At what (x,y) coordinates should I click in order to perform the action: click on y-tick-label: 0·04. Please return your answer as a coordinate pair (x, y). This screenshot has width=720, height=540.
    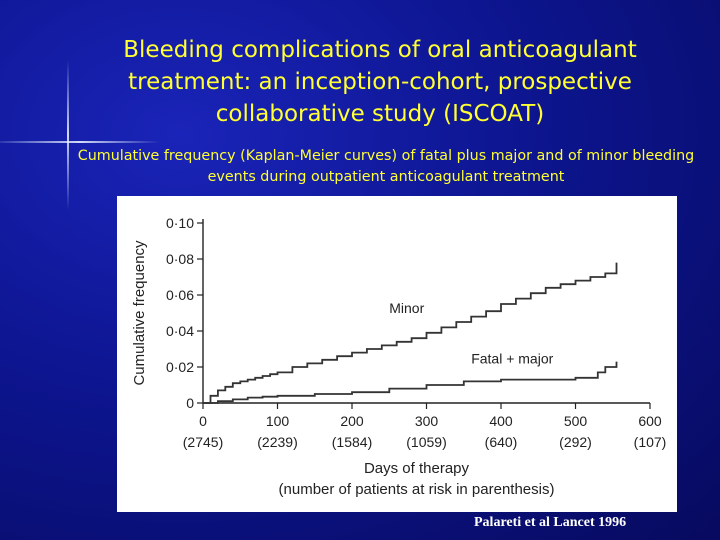
    Looking at the image, I should click on (180, 331).